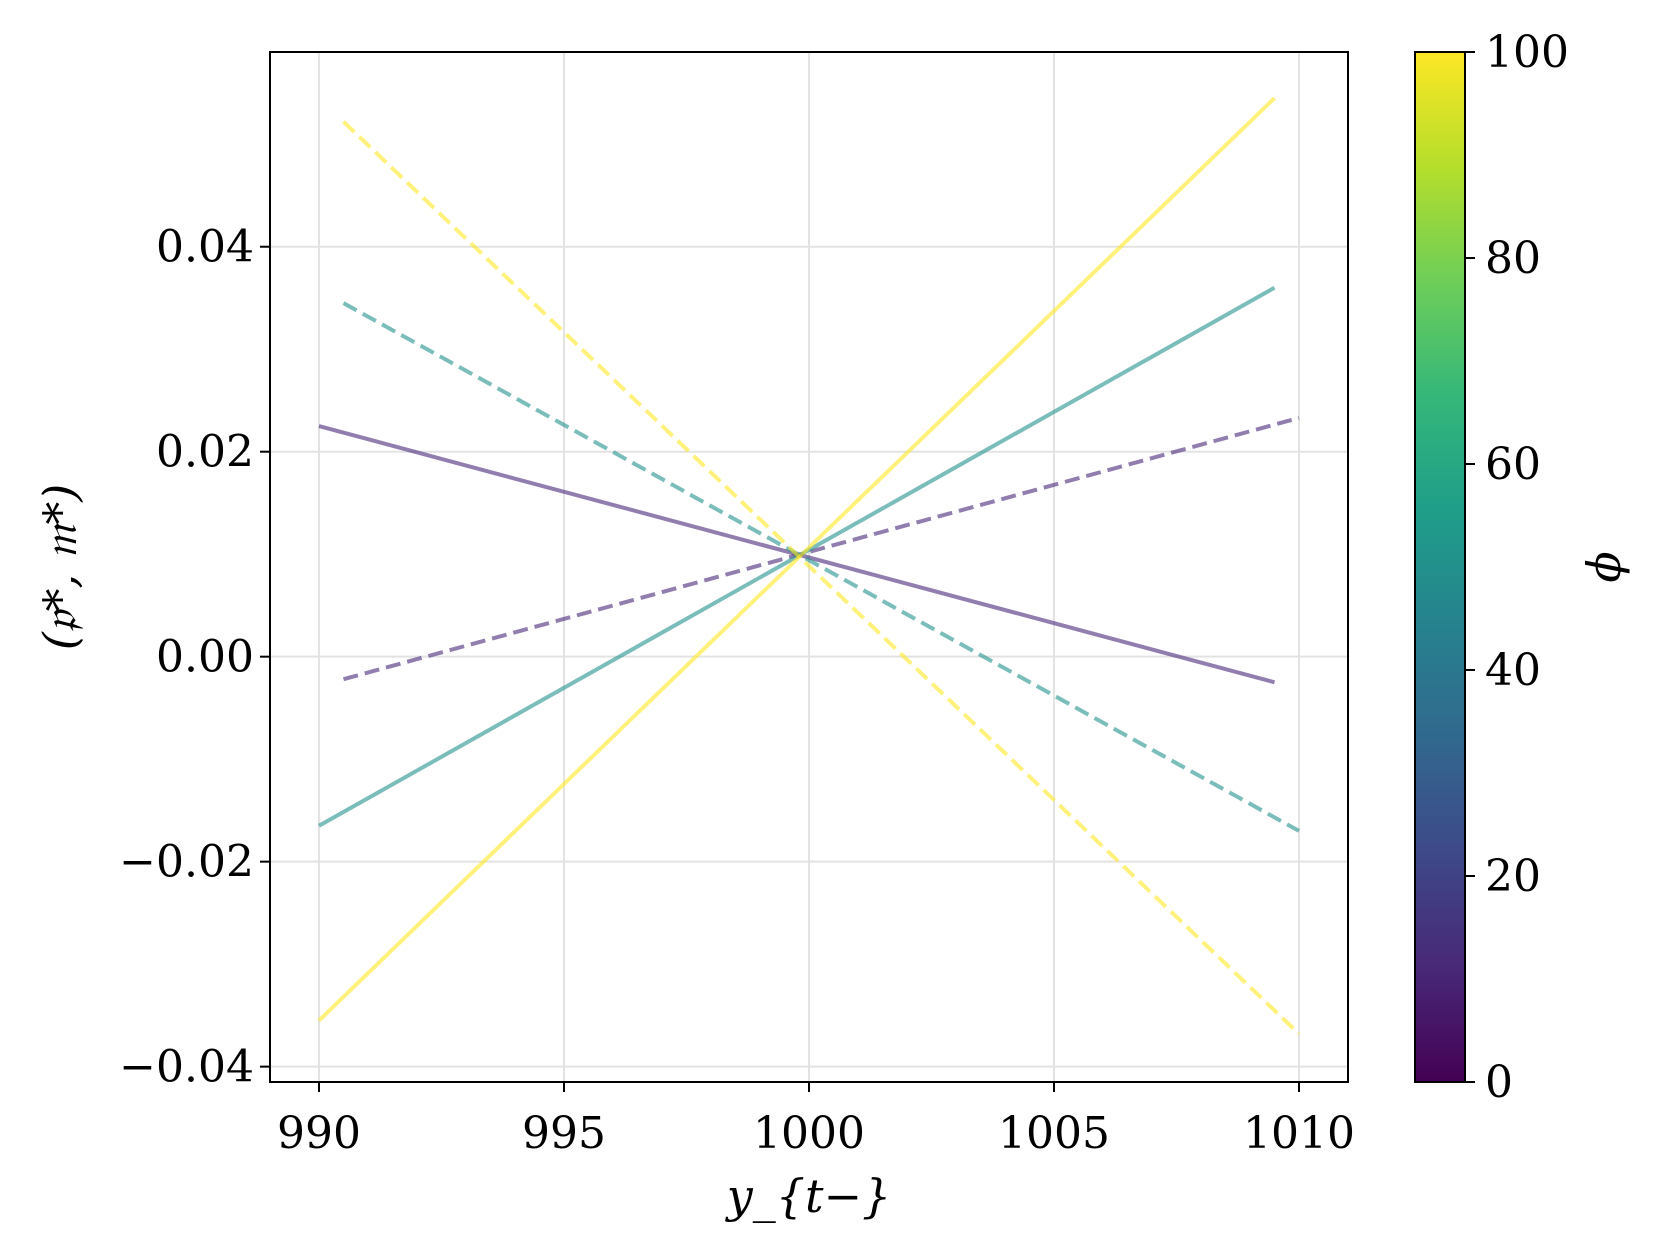 This screenshot has width=1661, height=1246. What do you see at coordinates (319, 1133) in the screenshot?
I see `x-tick-label: 990` at bounding box center [319, 1133].